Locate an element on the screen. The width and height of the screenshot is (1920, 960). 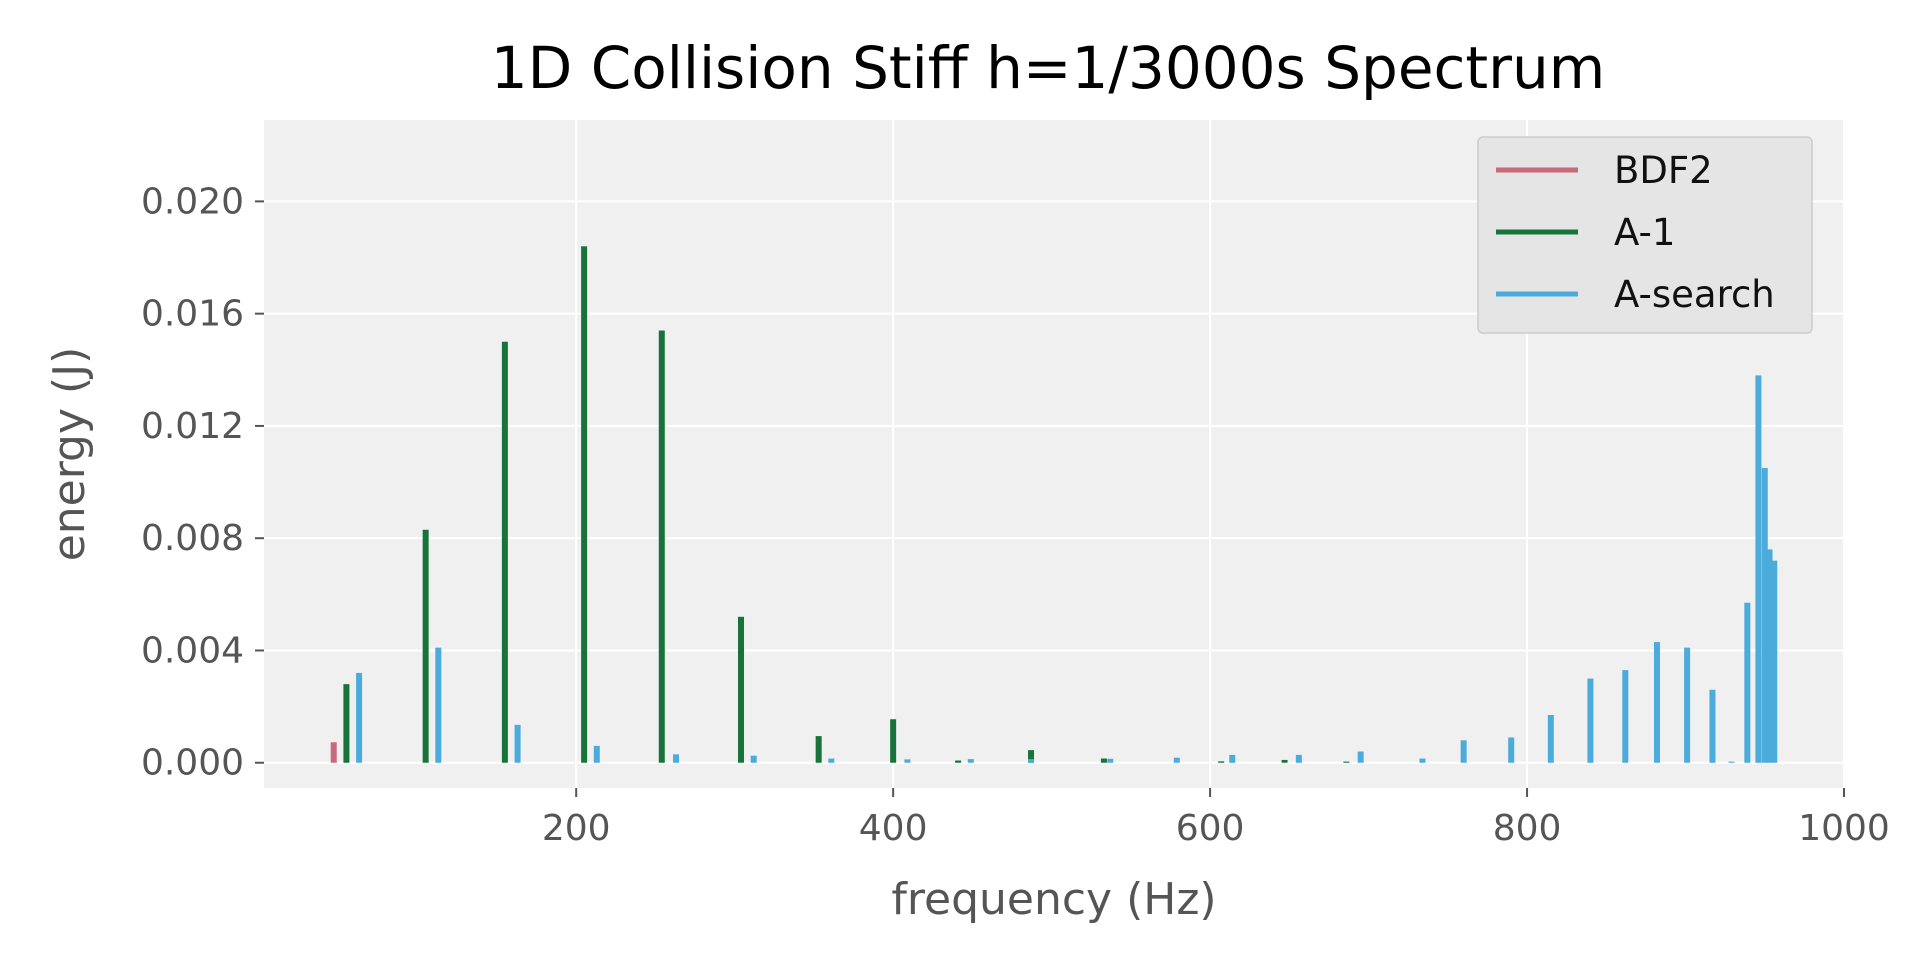
legend: BDF2 A-1 A-search is located at coordinates (1645, 235).